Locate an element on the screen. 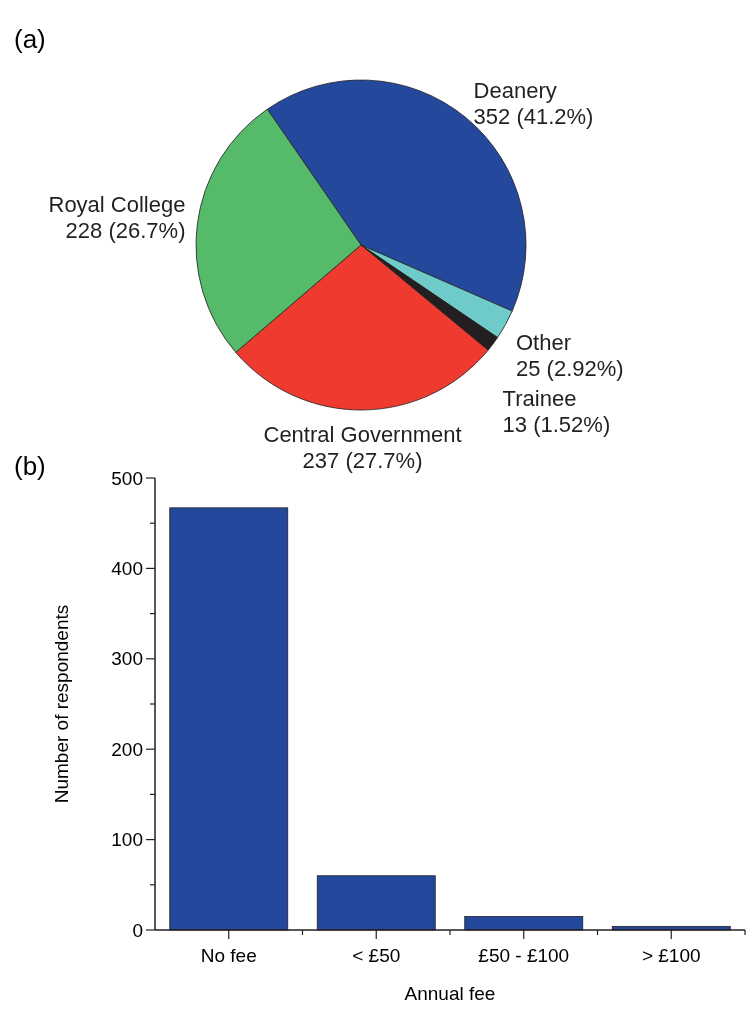 This screenshot has height=1011, width=752. x-tick-label: £50 - £100 is located at coordinates (524, 955).